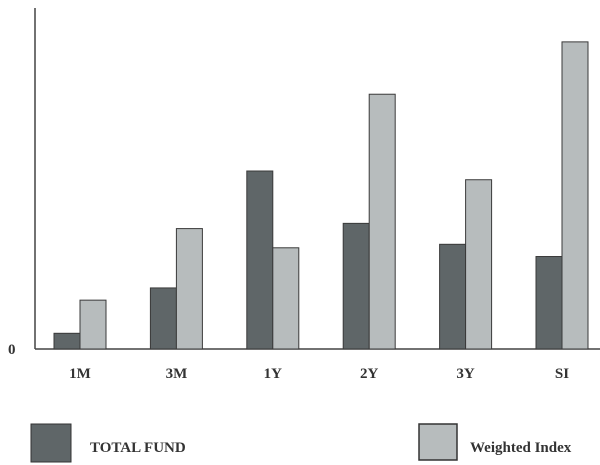 The width and height of the screenshot is (600, 465). I want to click on legend-item-total-fund: TOTAL FUND, so click(108, 443).